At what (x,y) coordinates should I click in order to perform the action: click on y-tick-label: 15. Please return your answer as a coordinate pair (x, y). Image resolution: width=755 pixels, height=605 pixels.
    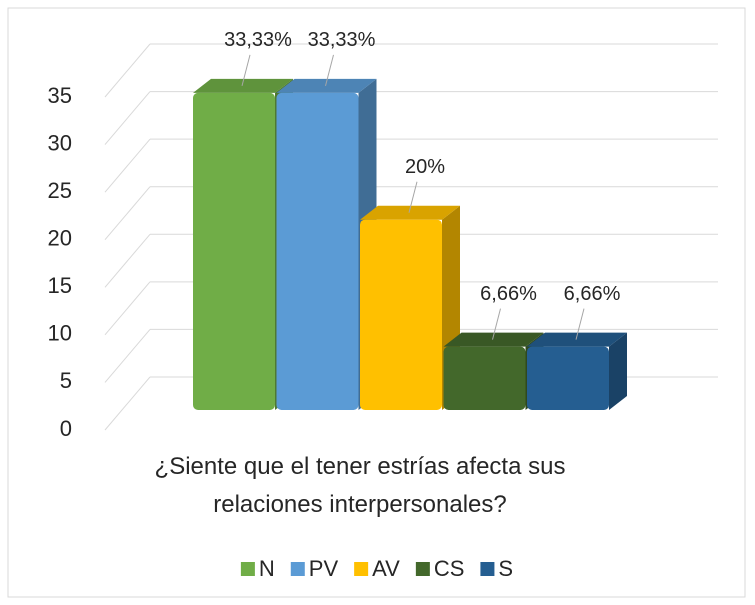
    Looking at the image, I should click on (60, 285).